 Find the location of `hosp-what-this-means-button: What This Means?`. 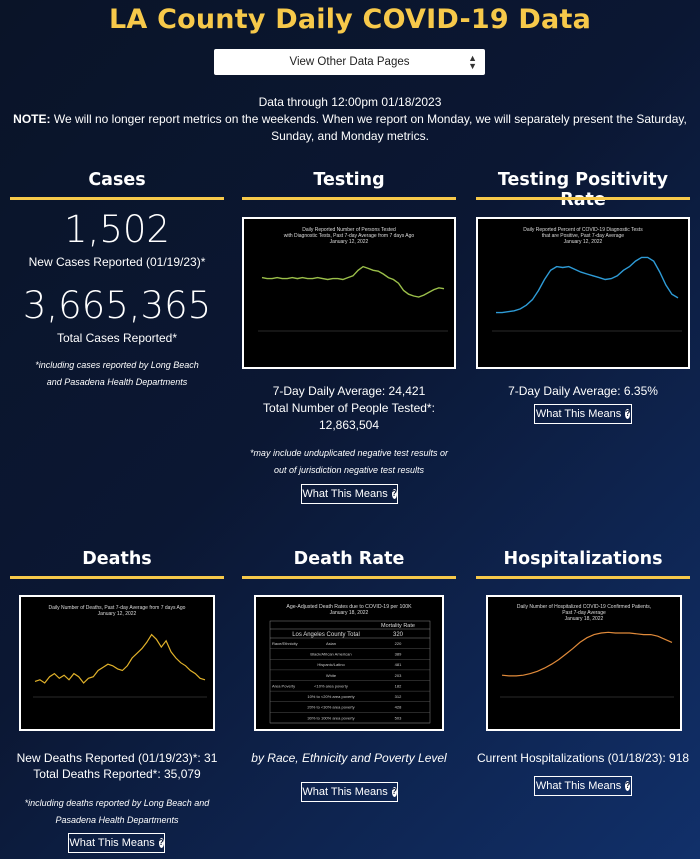

hosp-what-this-means-button: What This Means? is located at coordinates (583, 786).